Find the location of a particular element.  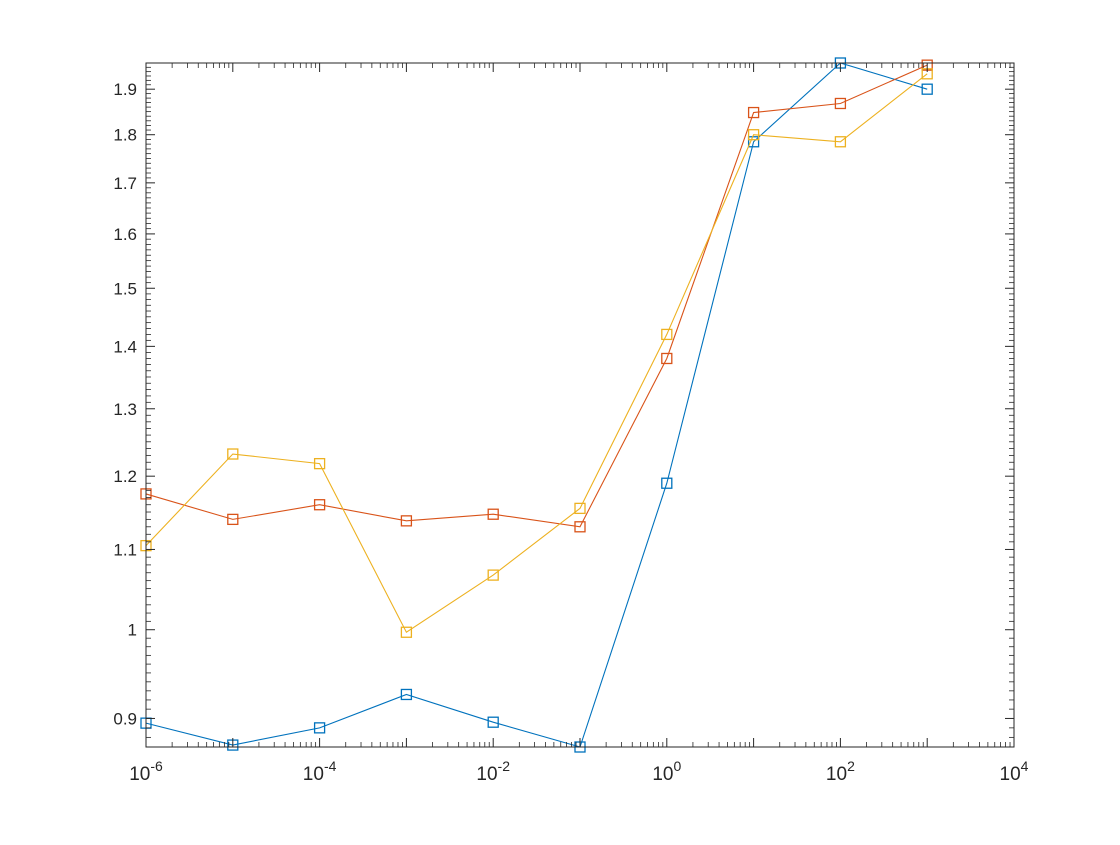

x-tick-label: 10⁰ is located at coordinates (666, 771).